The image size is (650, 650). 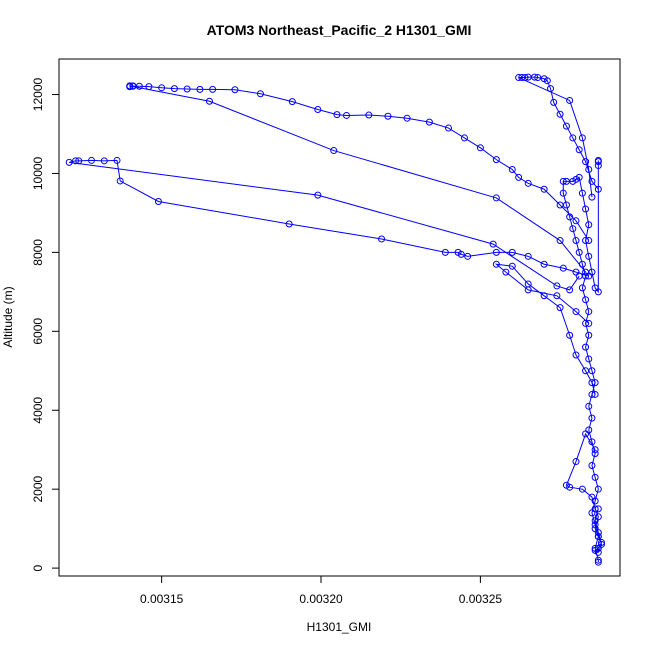 I want to click on y-tick-label: 8000, so click(x=38, y=252).